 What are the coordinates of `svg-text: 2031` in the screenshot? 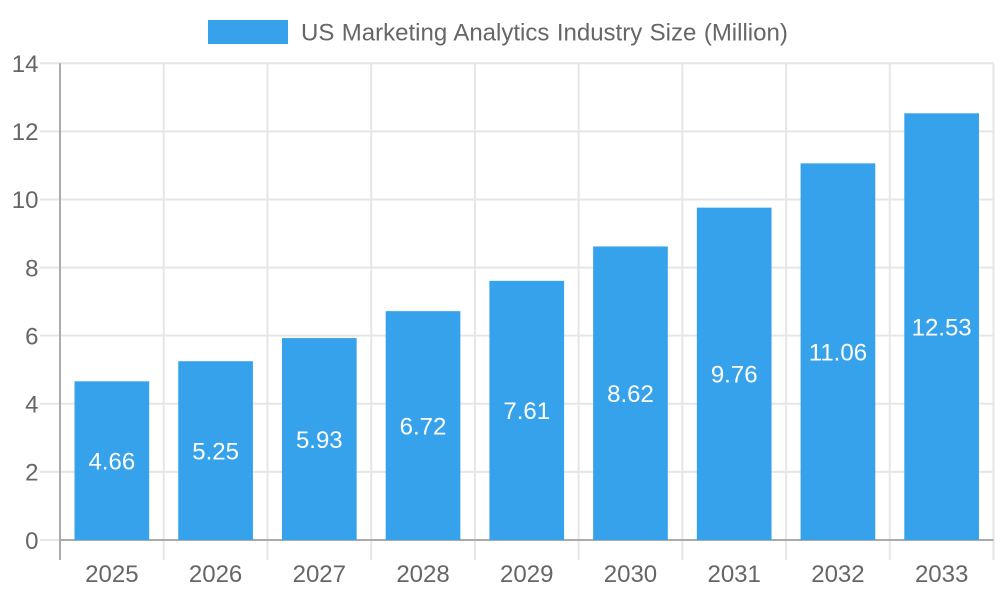 It's located at (733, 574).